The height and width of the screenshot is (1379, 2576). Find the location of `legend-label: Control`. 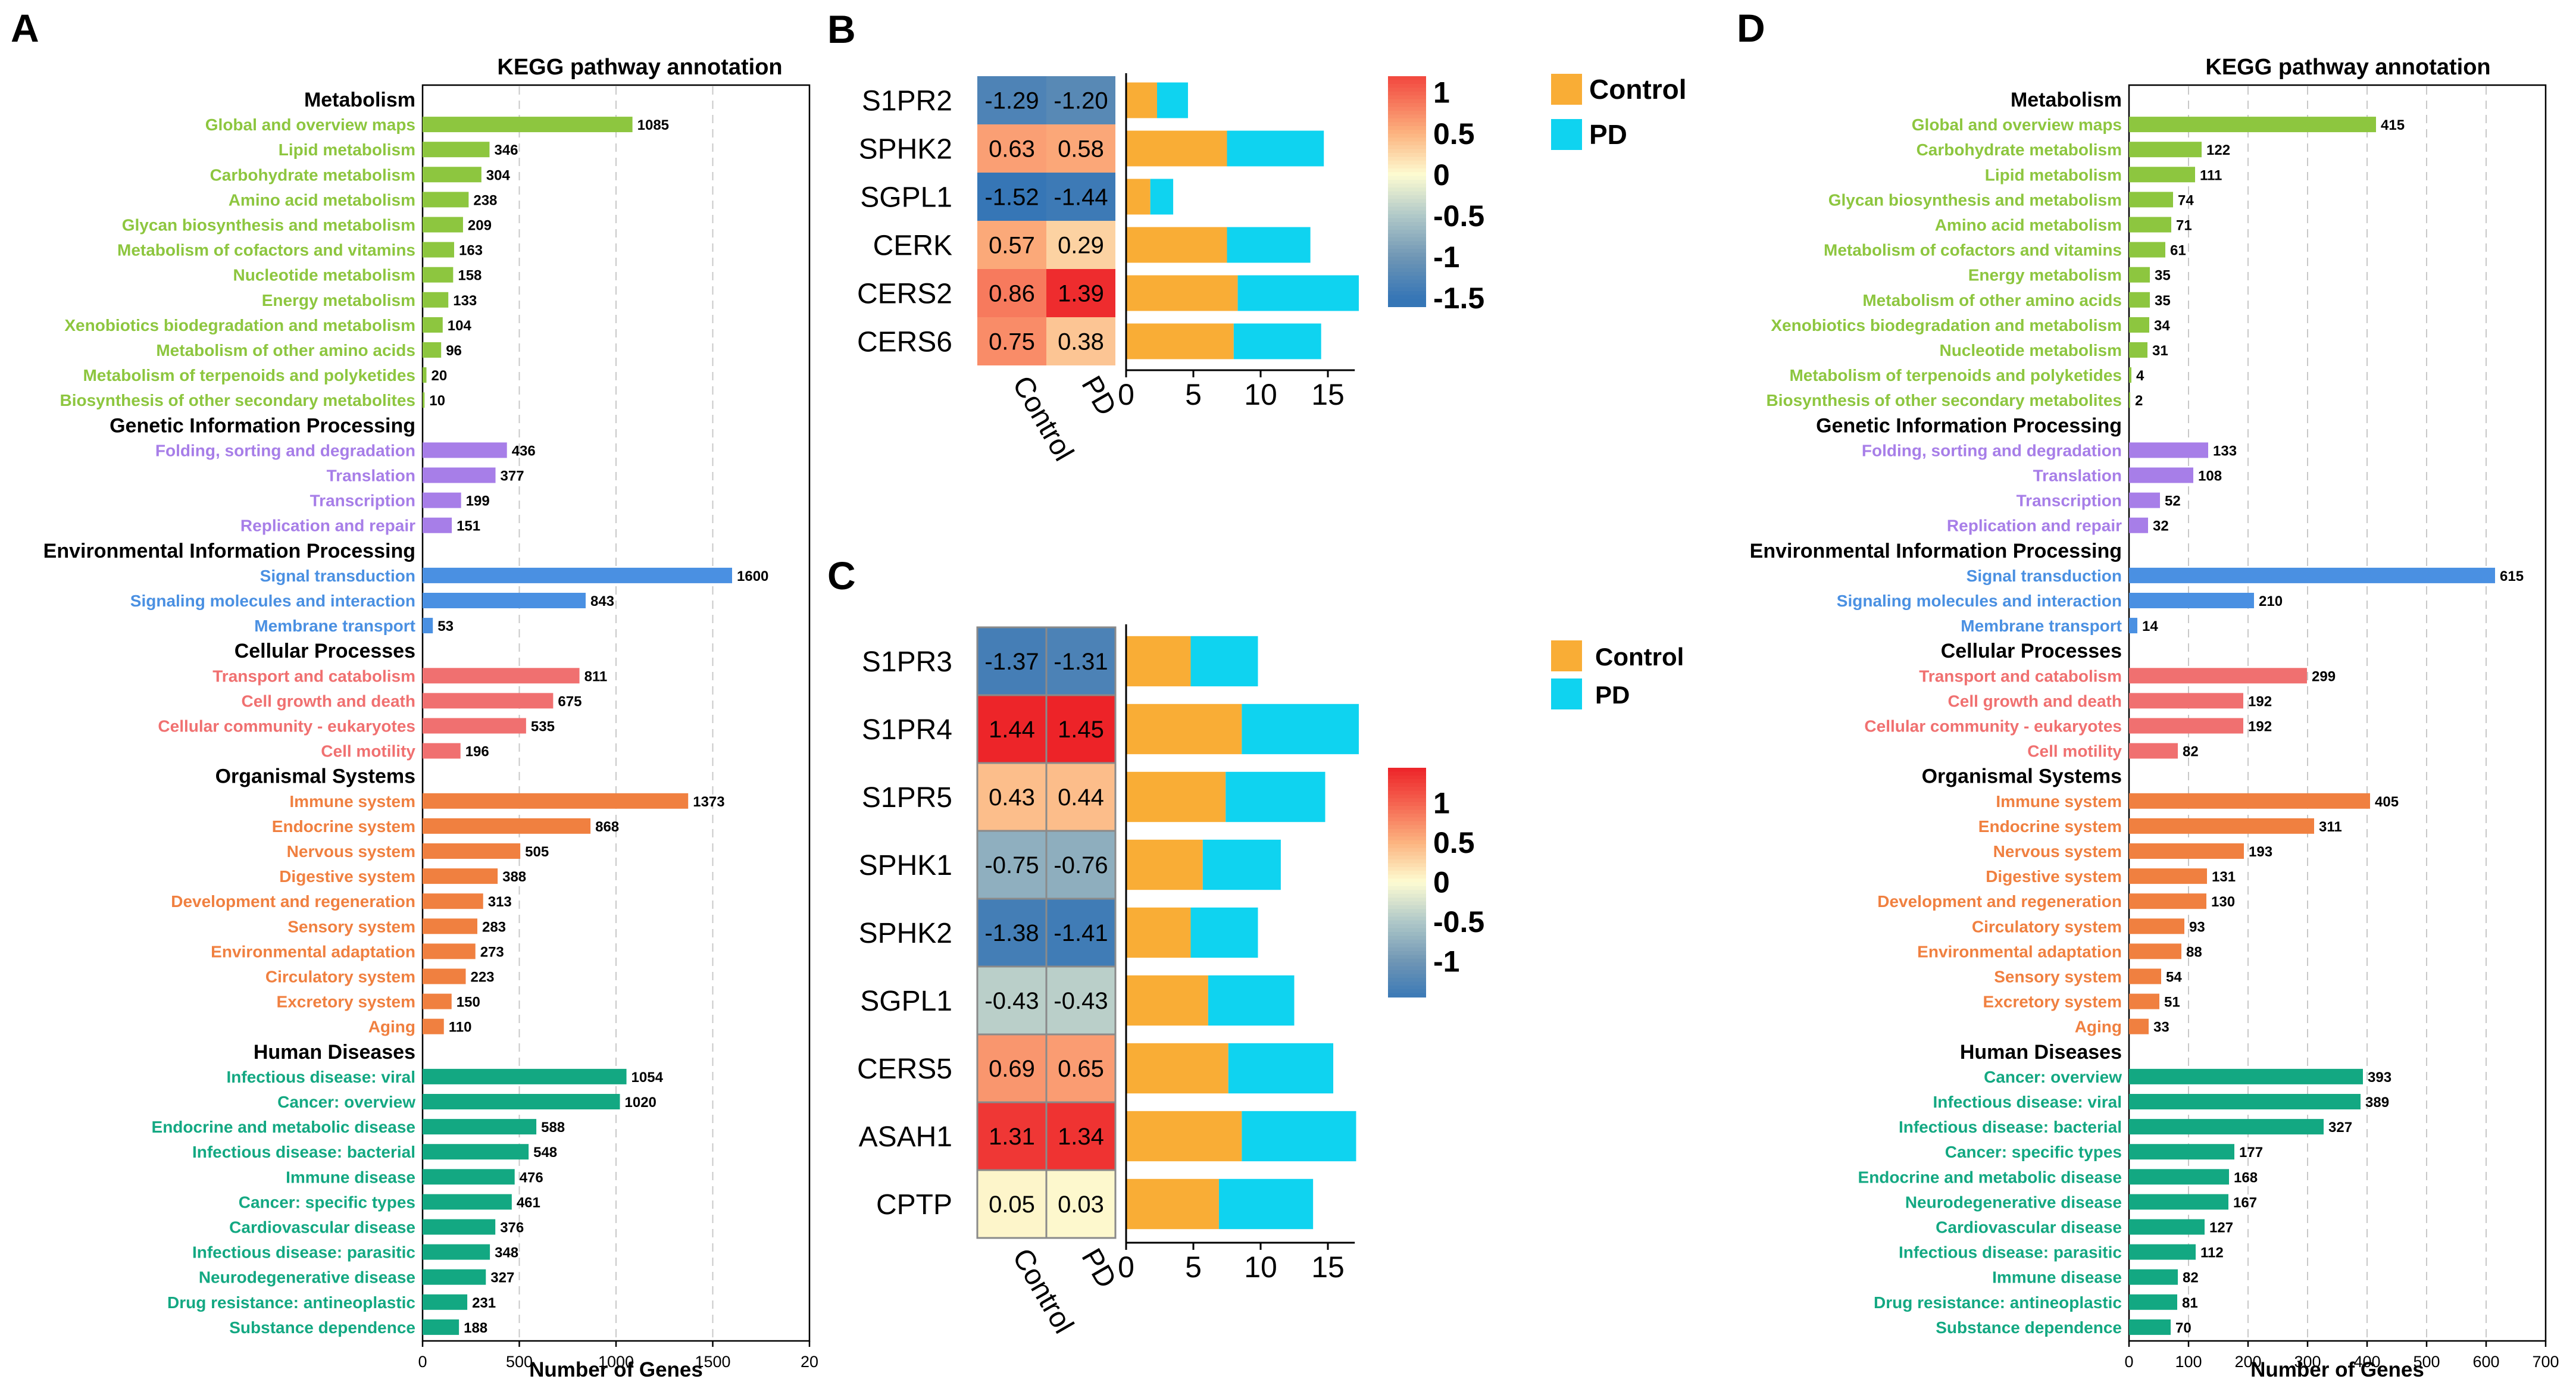

legend-label: Control is located at coordinates (1638, 89).